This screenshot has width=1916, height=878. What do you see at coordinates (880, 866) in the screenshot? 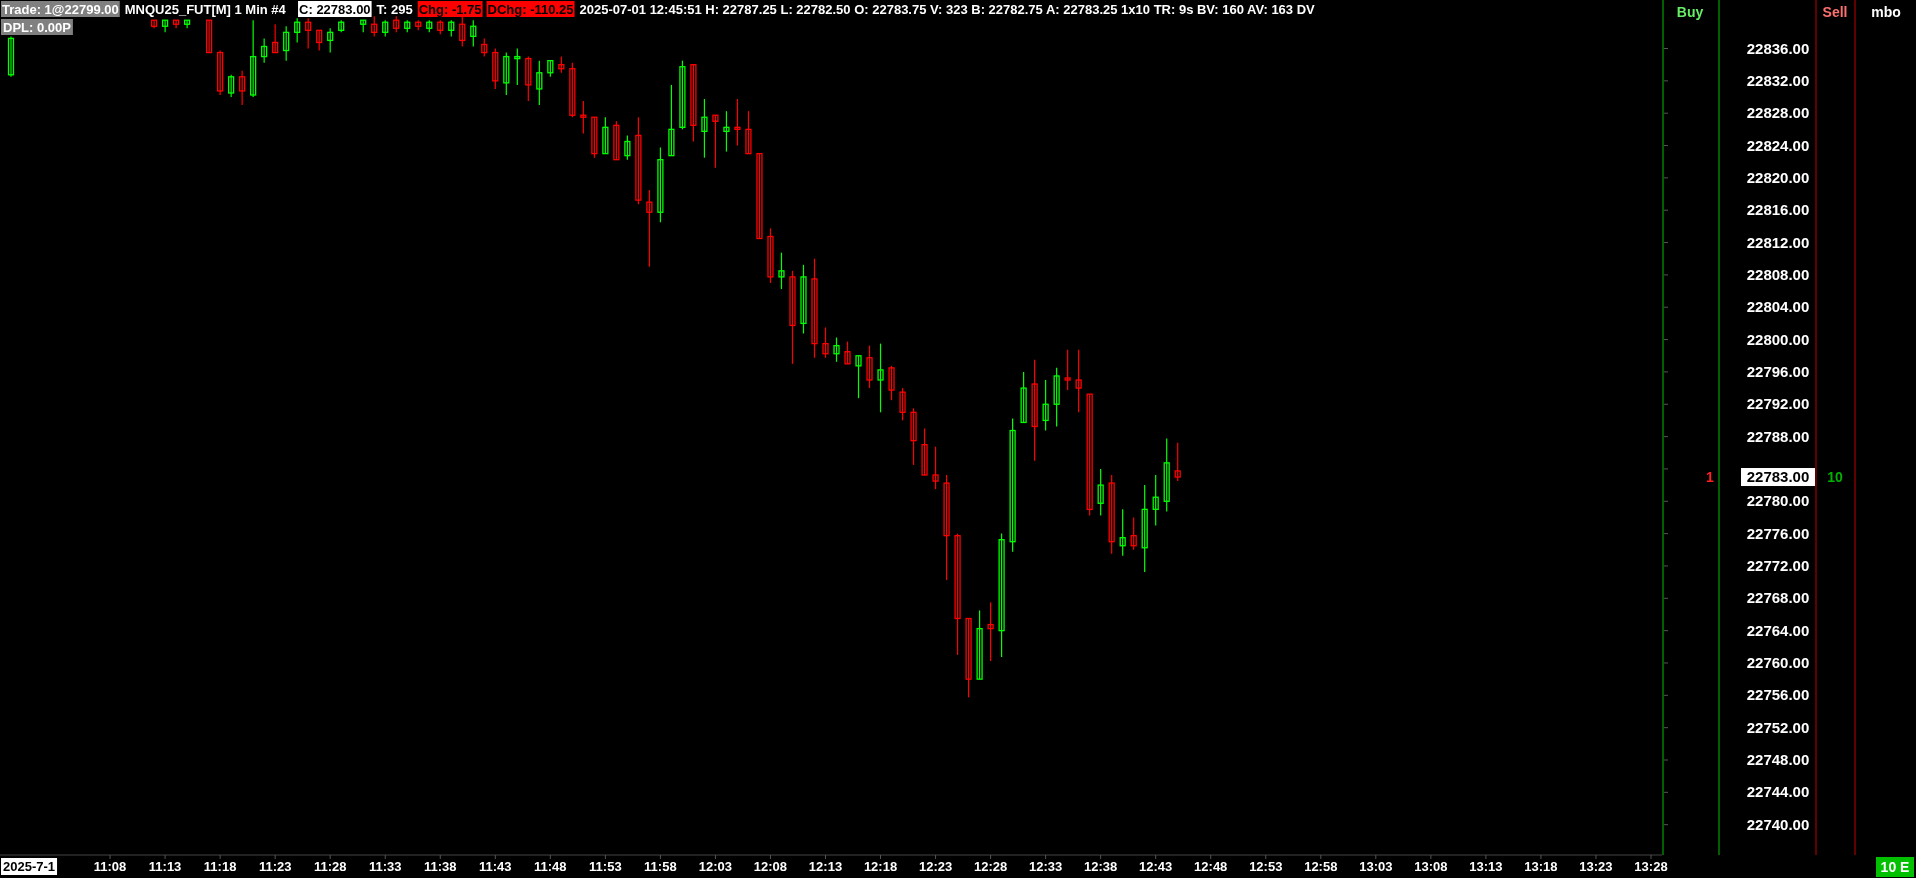
I see `x-tick-label: 12:18` at bounding box center [880, 866].